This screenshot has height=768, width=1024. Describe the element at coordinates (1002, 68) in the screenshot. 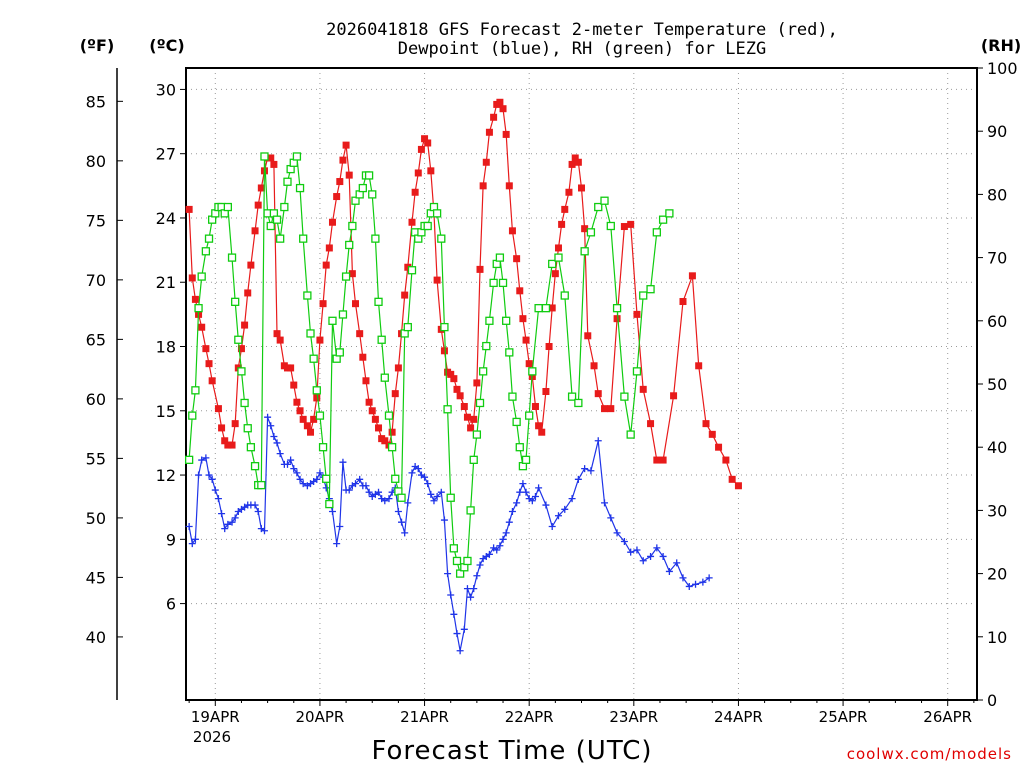

I see `y-tick-label-rh: 100` at that location.